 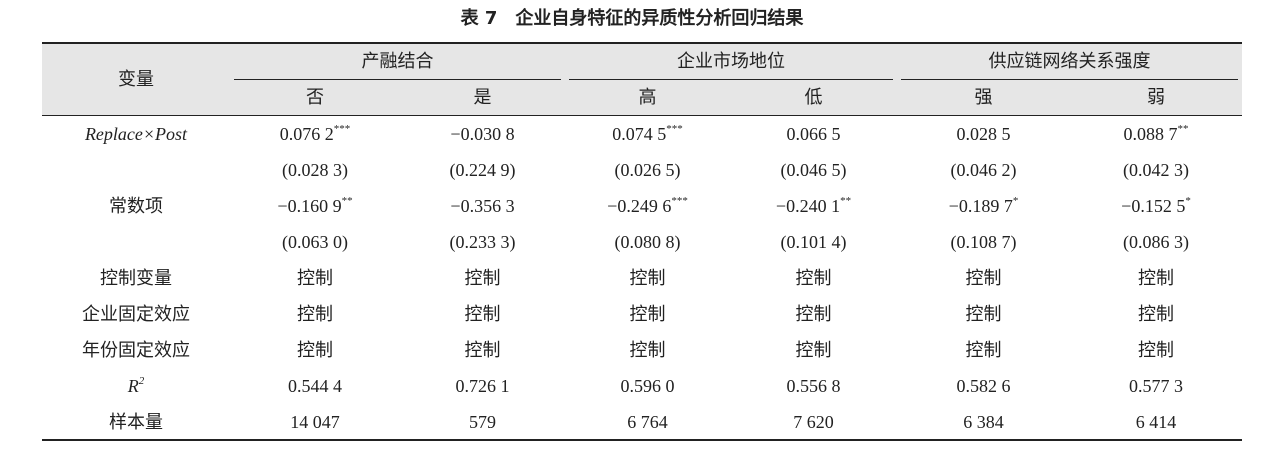 I want to click on sub-header: 否, so click(x=315, y=97).